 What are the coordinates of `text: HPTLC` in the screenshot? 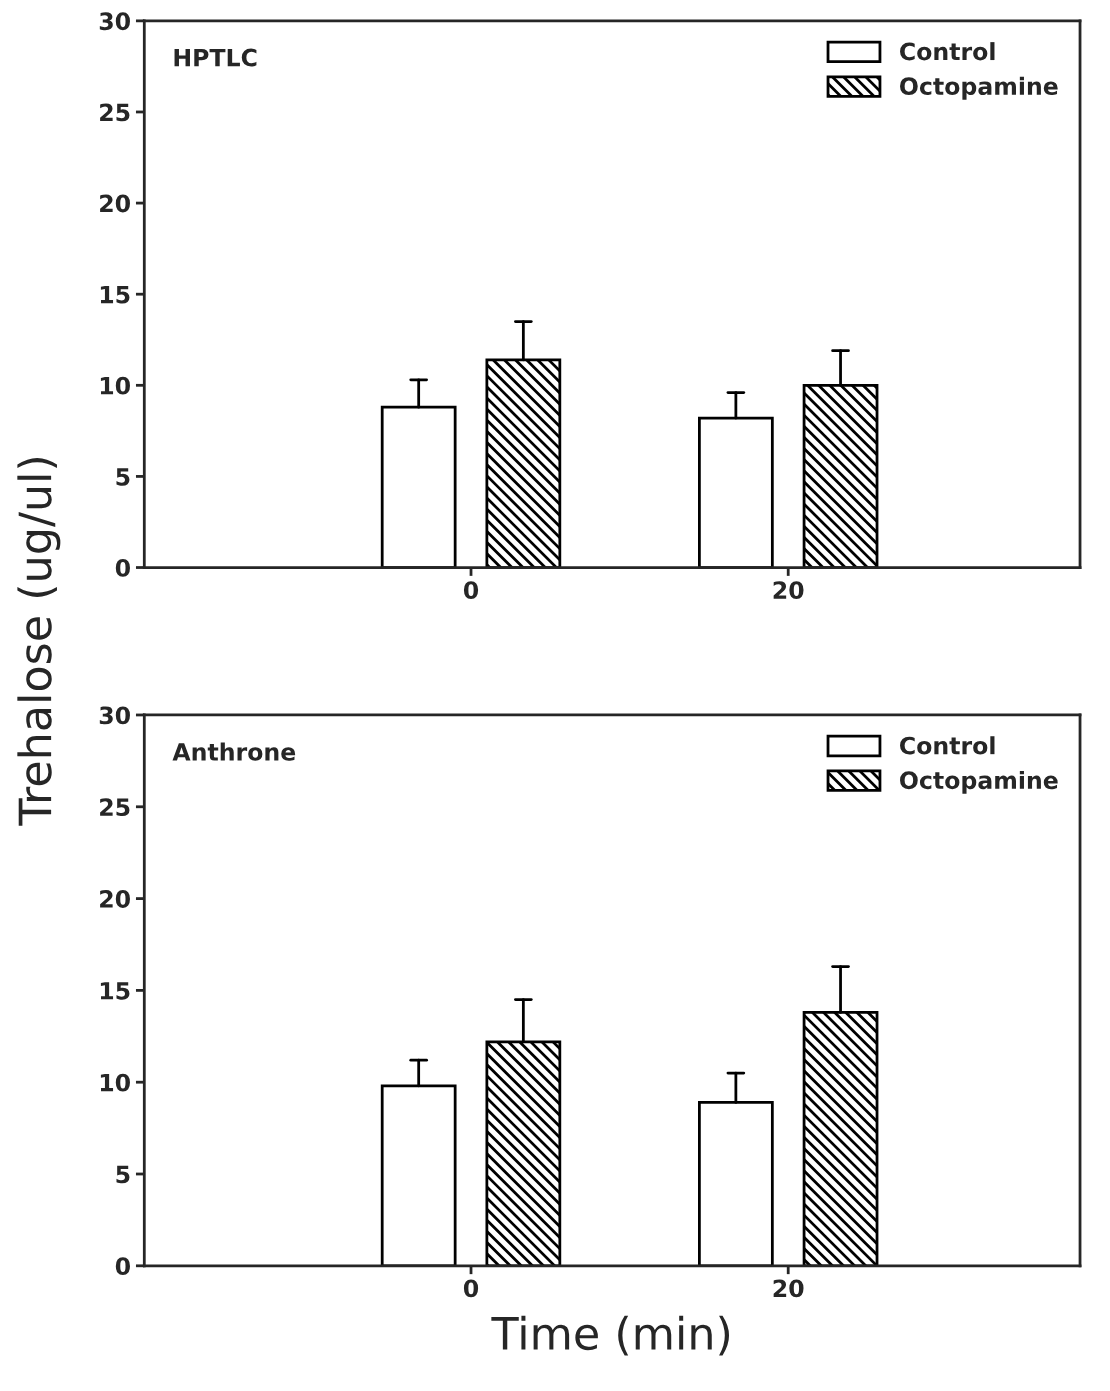 It's located at (215, 57).